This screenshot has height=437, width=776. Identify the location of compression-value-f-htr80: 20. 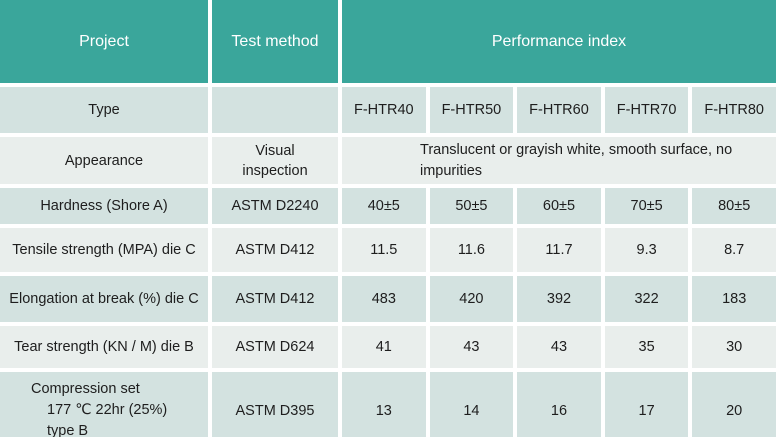
(734, 404).